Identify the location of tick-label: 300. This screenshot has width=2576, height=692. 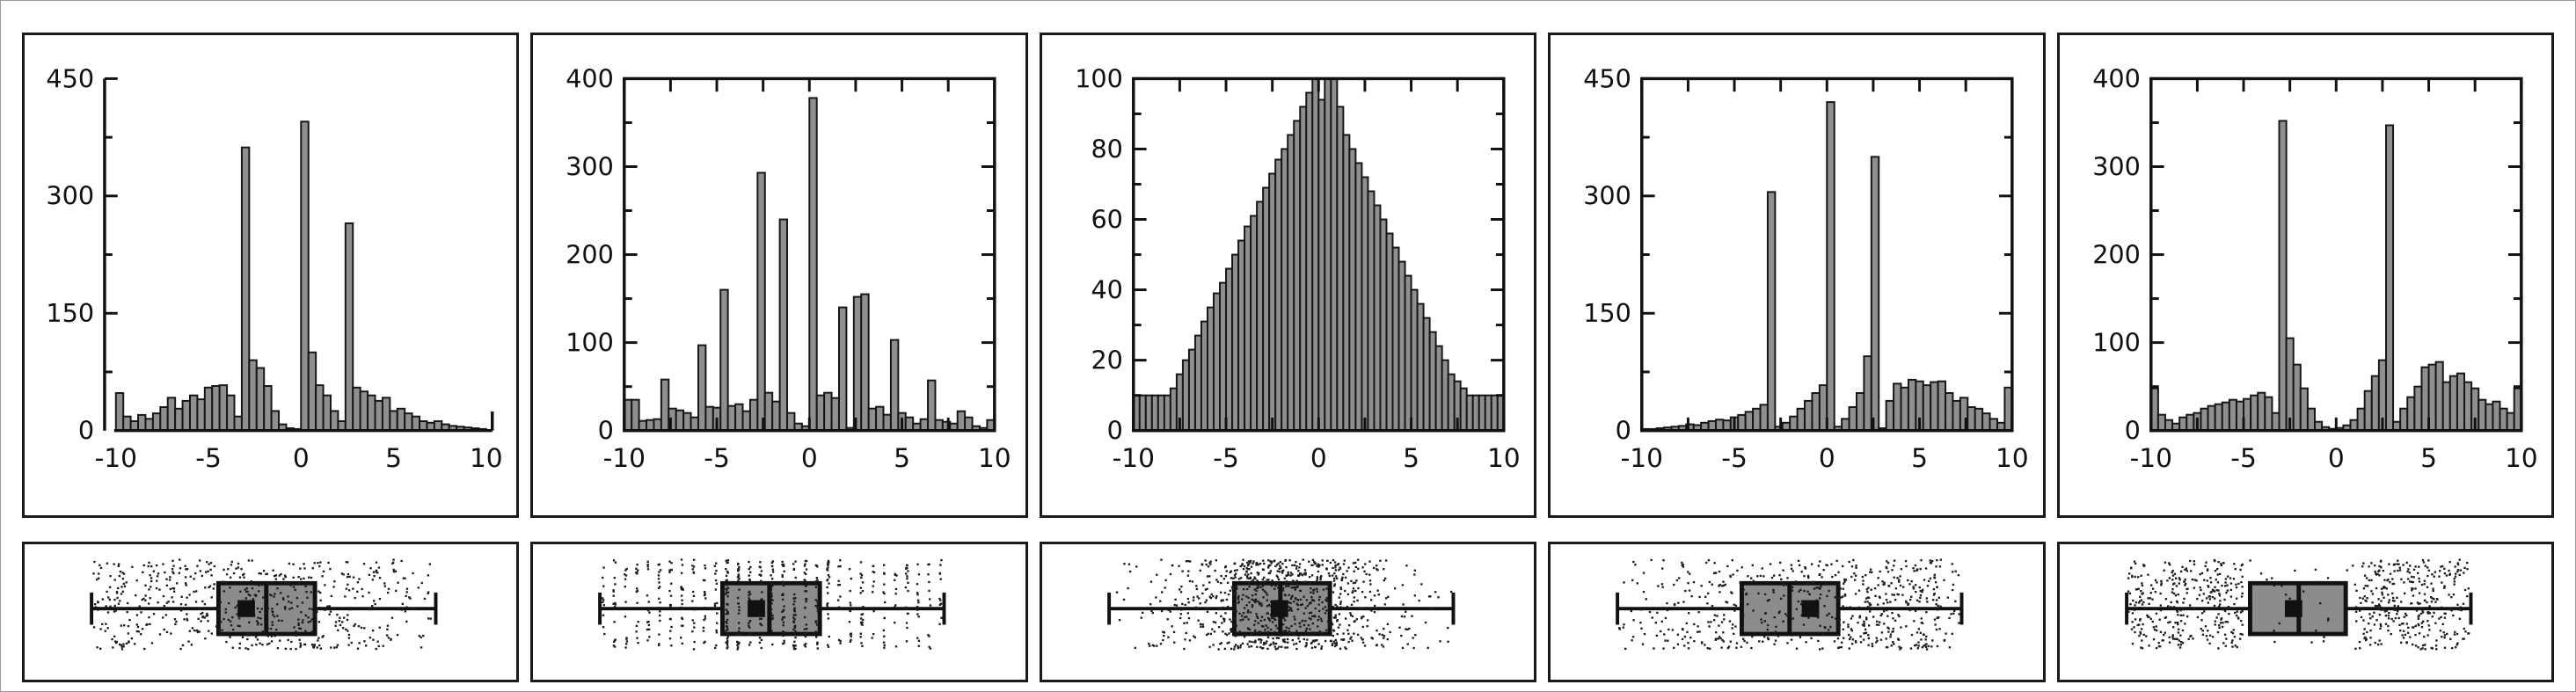
(2116, 166).